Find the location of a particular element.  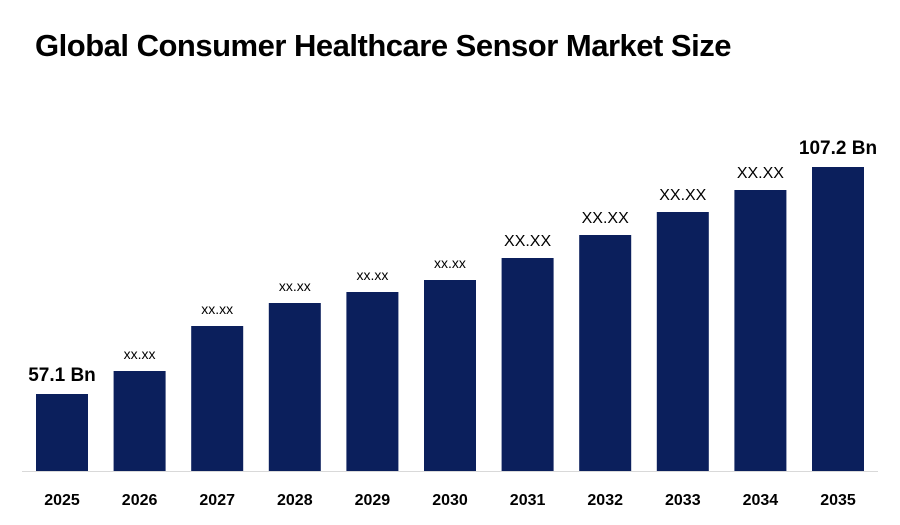

data-label-2029: xx.xx is located at coordinates (372, 275).